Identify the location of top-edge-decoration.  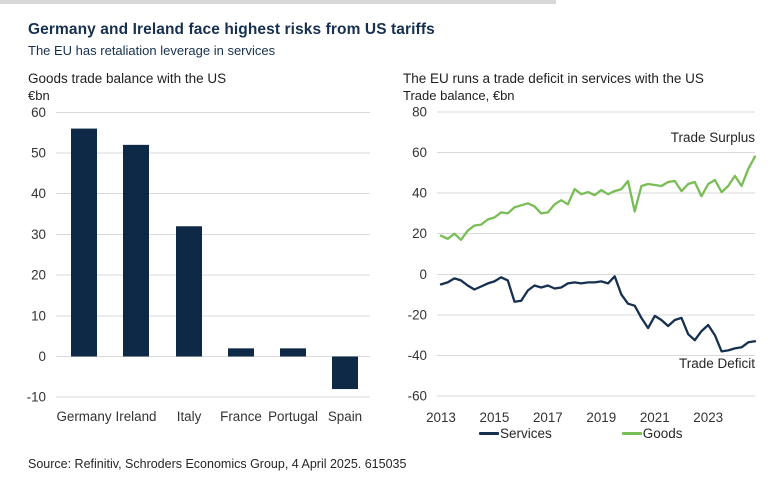
(278, 2).